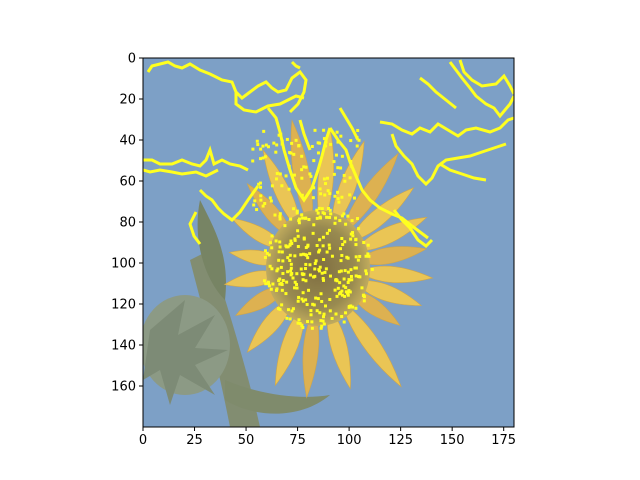 The image size is (640, 480). What do you see at coordinates (327, 437) in the screenshot?
I see `x-axis: 0 25 50 75 100 125 150 175` at bounding box center [327, 437].